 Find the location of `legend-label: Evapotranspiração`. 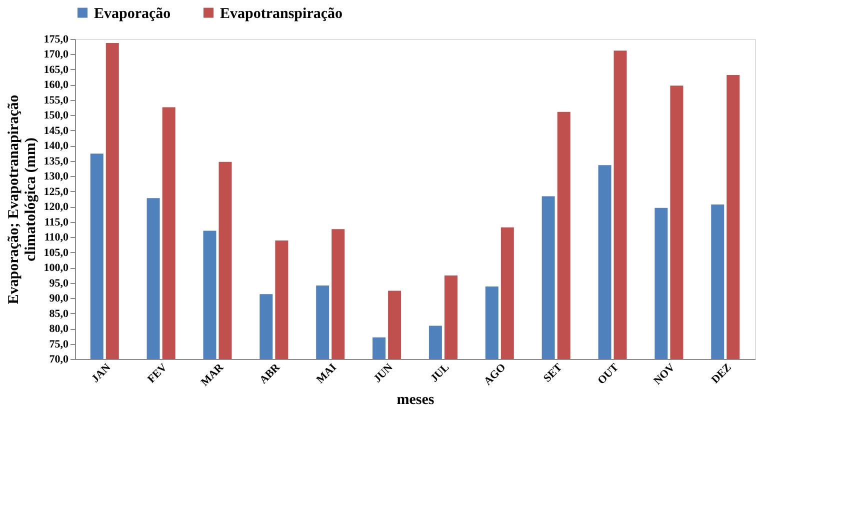

legend-label: Evapotranspiração is located at coordinates (281, 14).